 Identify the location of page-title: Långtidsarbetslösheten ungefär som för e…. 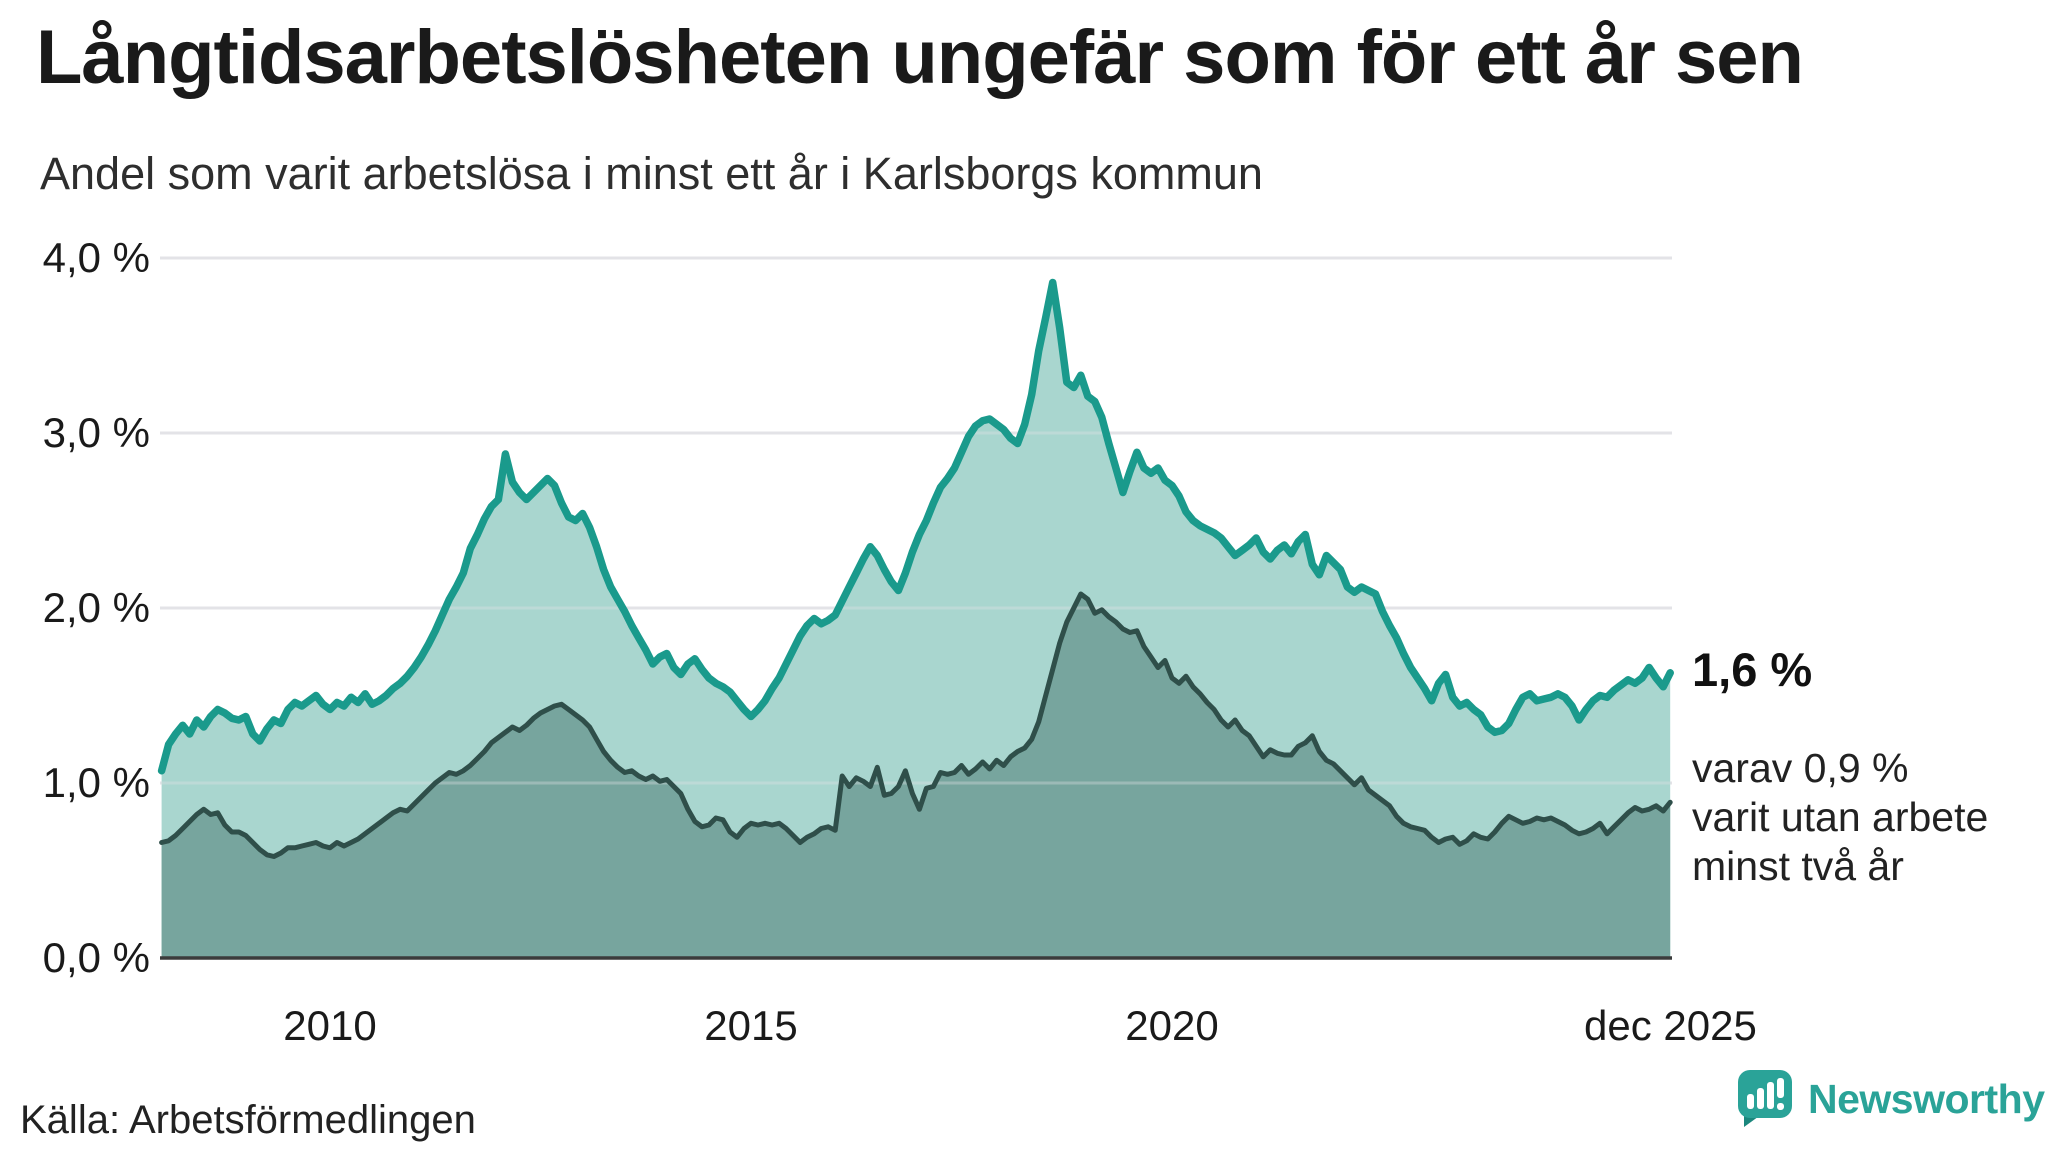
(920, 57).